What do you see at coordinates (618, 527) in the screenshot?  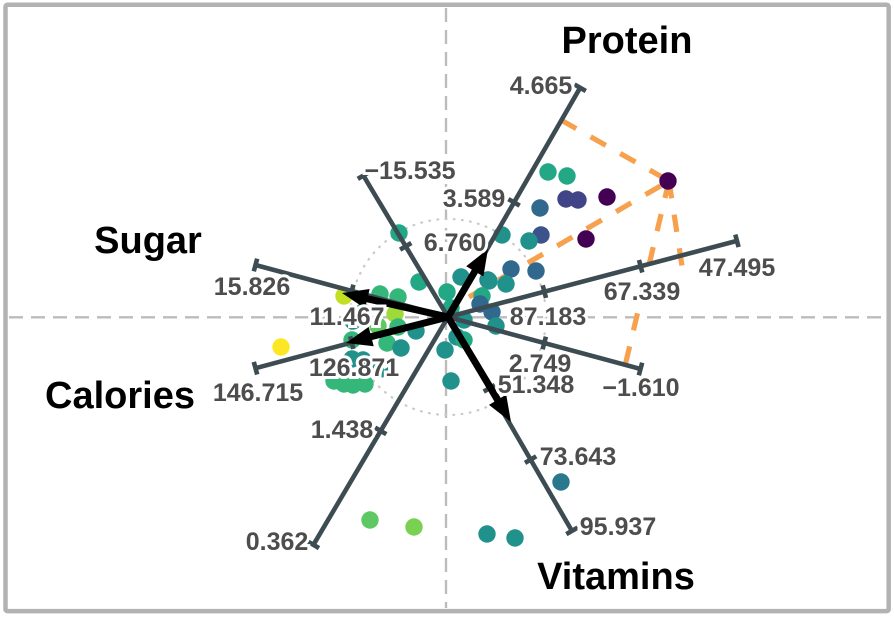 I see `svg-text: 95.937` at bounding box center [618, 527].